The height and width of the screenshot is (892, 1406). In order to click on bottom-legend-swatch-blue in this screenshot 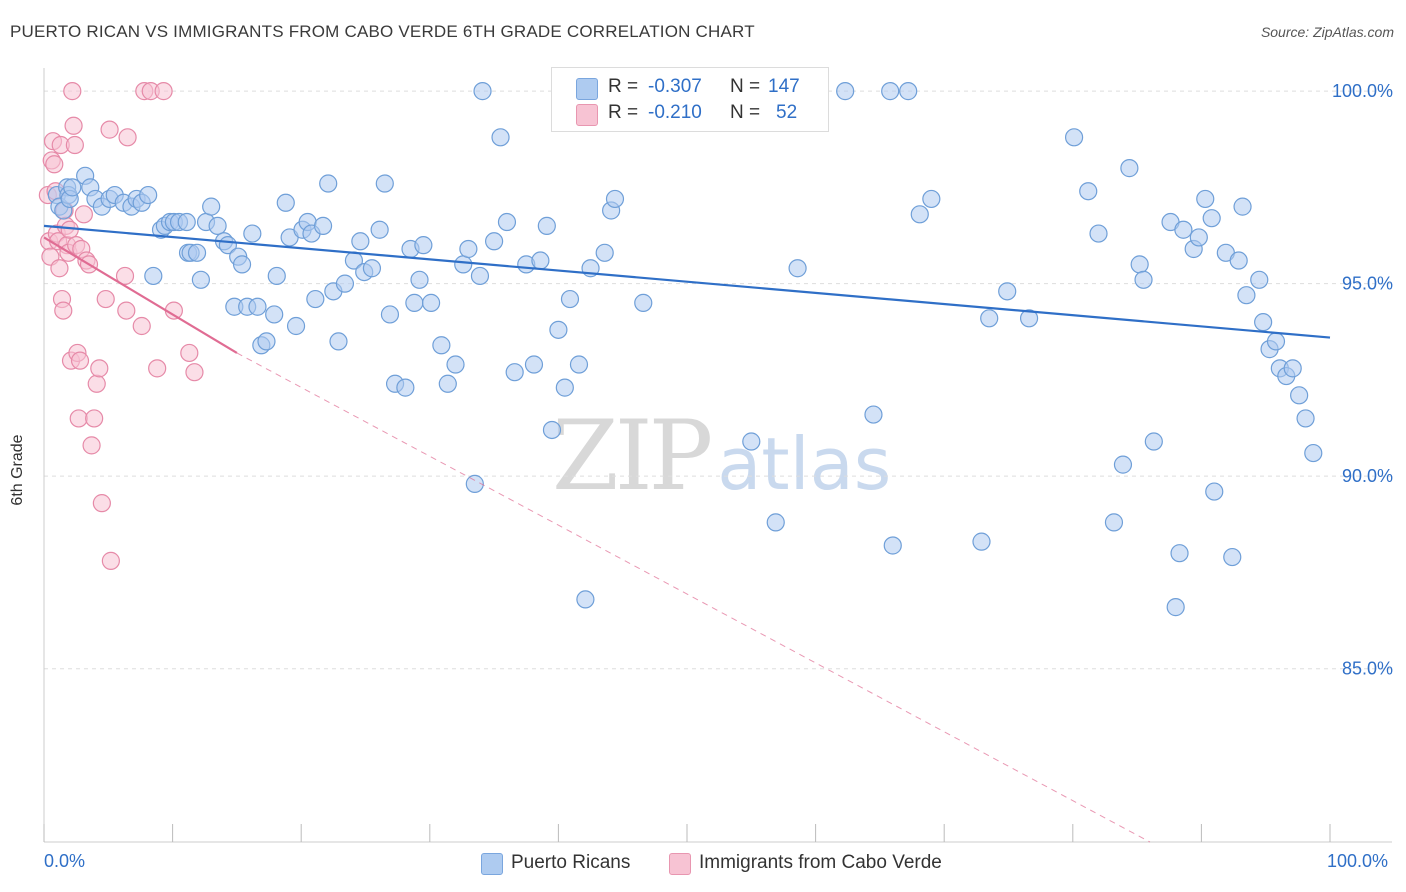, I will do `click(492, 864)`.